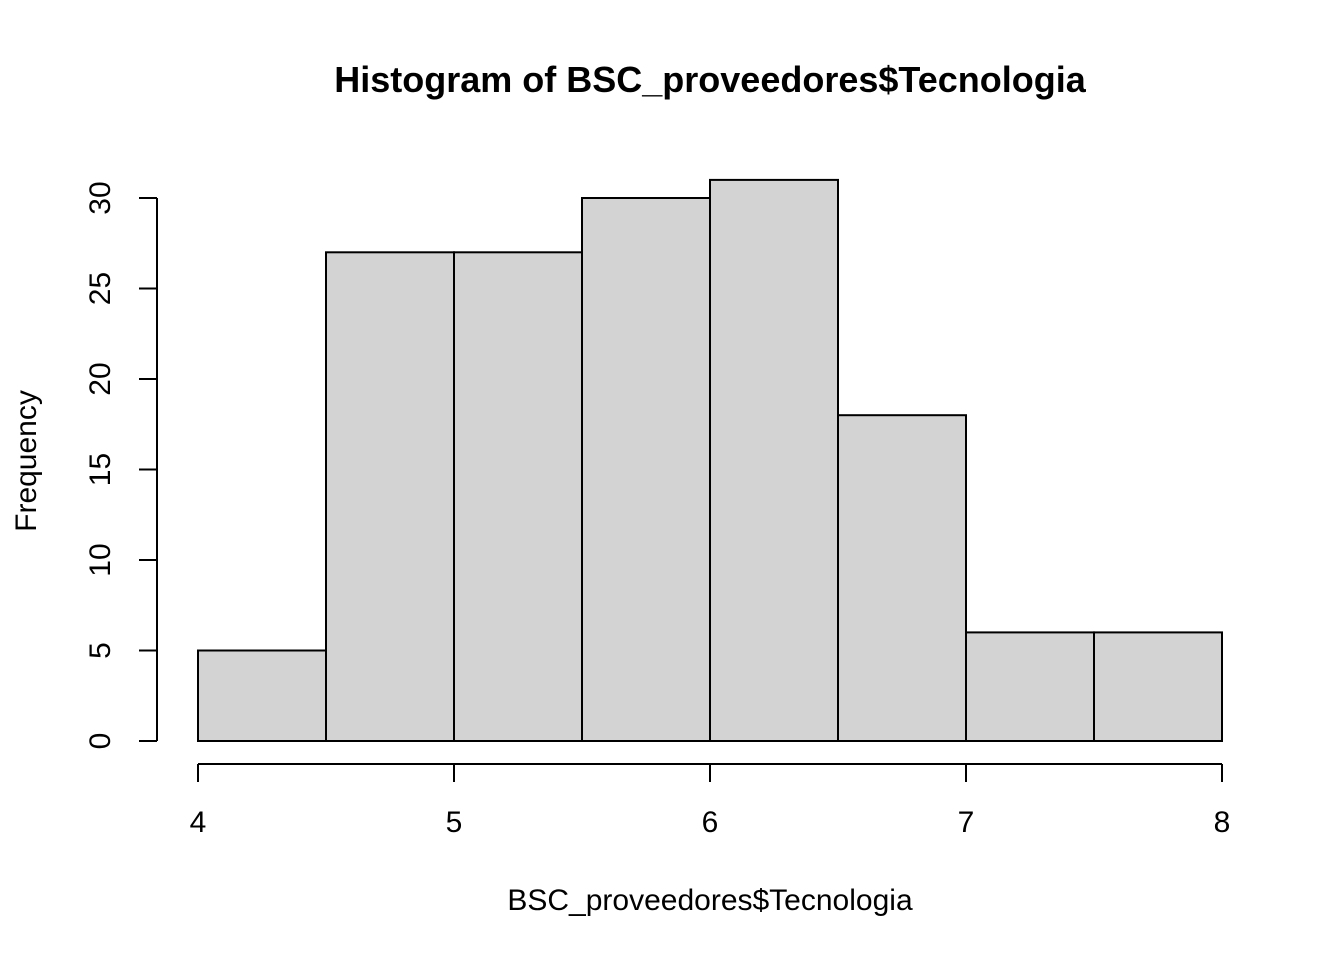  Describe the element at coordinates (100, 288) in the screenshot. I see `y-tick-label-25: 25` at that location.